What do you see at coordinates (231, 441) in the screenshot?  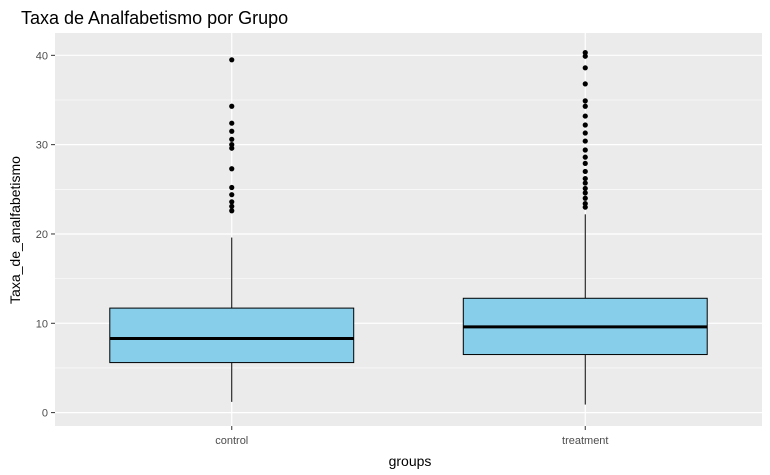 I see `x-tick-label-control: control` at bounding box center [231, 441].